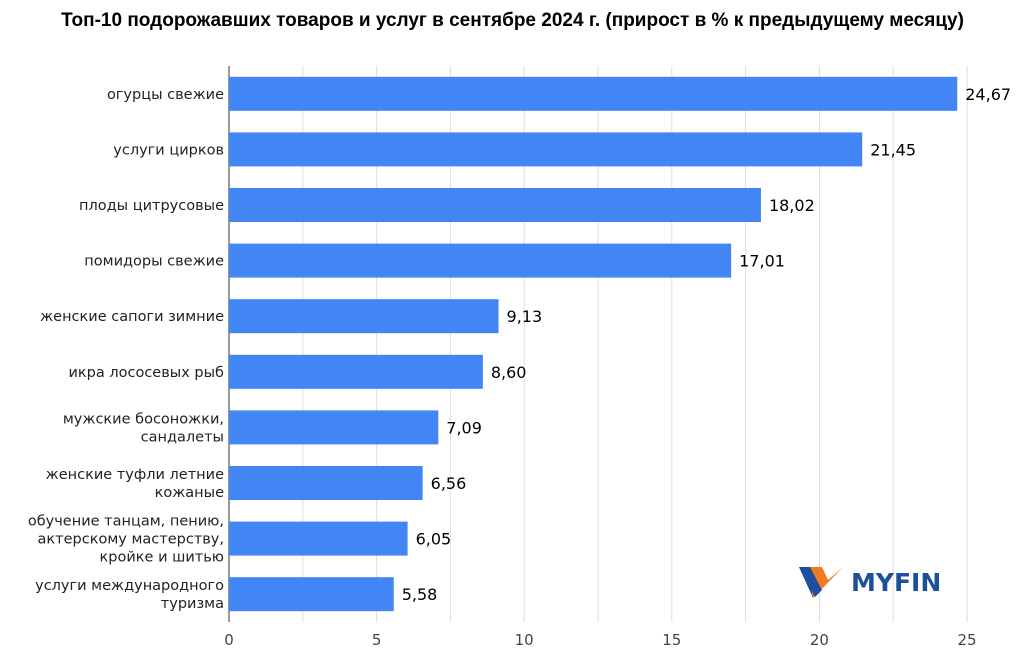  What do you see at coordinates (762, 261) in the screenshot?
I see `data-label: 17,01` at bounding box center [762, 261].